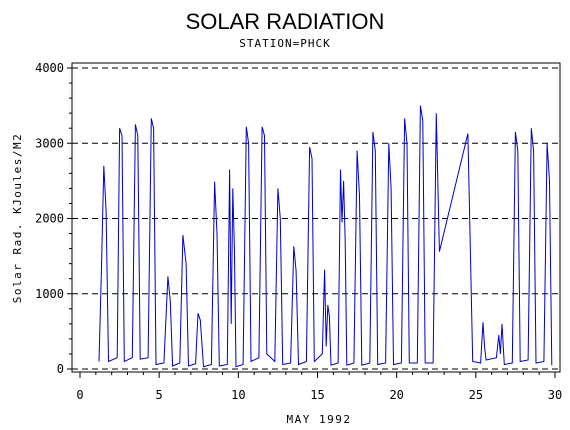  Describe the element at coordinates (70, 218) in the screenshot. I see `y-minor-ticks` at that location.